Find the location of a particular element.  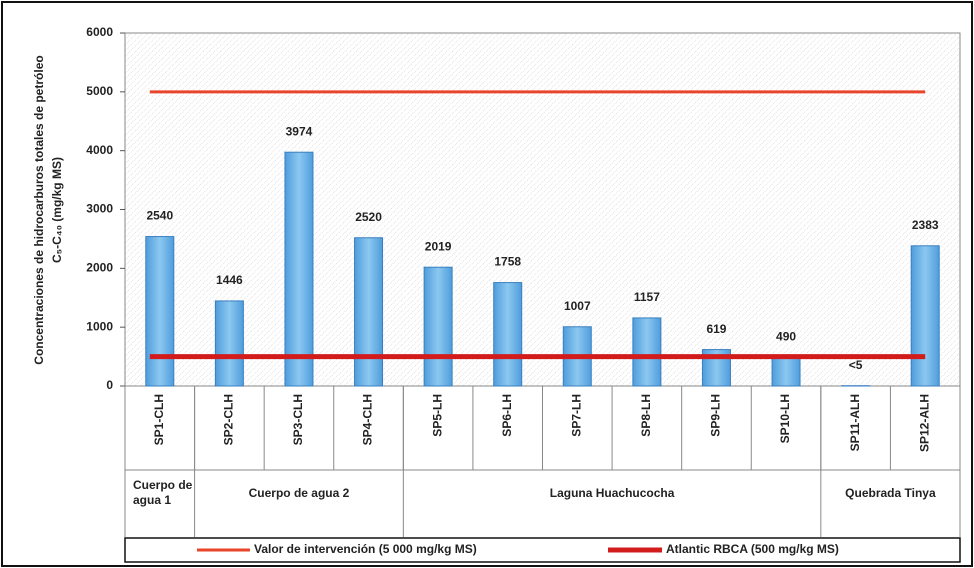

legend-label: Valor de intervención (5 000 mg/kg MS) is located at coordinates (365, 549).